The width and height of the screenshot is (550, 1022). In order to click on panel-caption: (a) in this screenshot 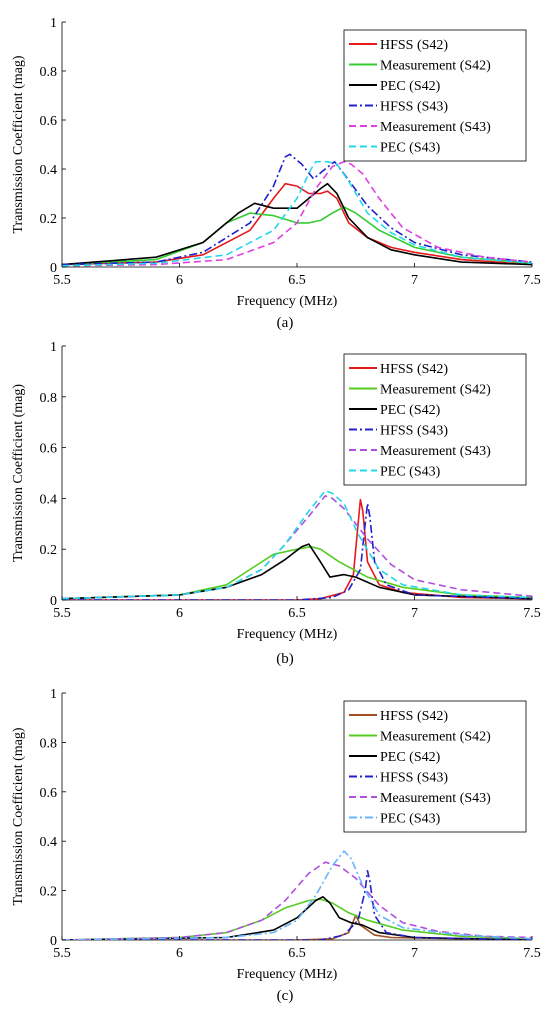, I will do `click(285, 323)`.